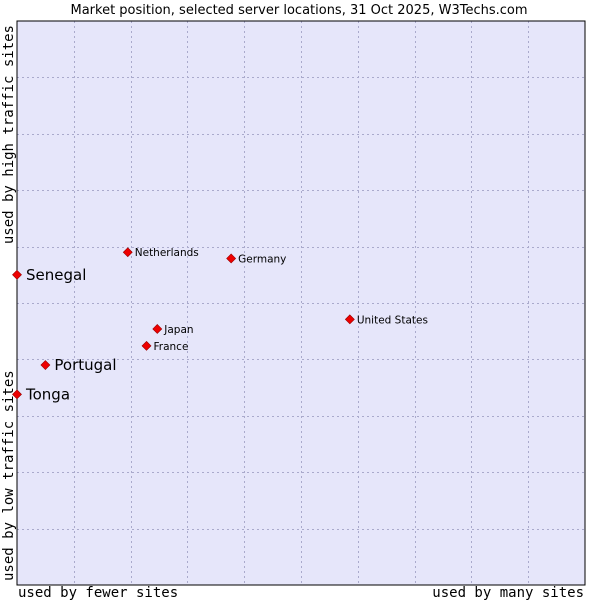 Image resolution: width=600 pixels, height=600 pixels. What do you see at coordinates (17, 274) in the screenshot?
I see `point-marker-senegal` at bounding box center [17, 274].